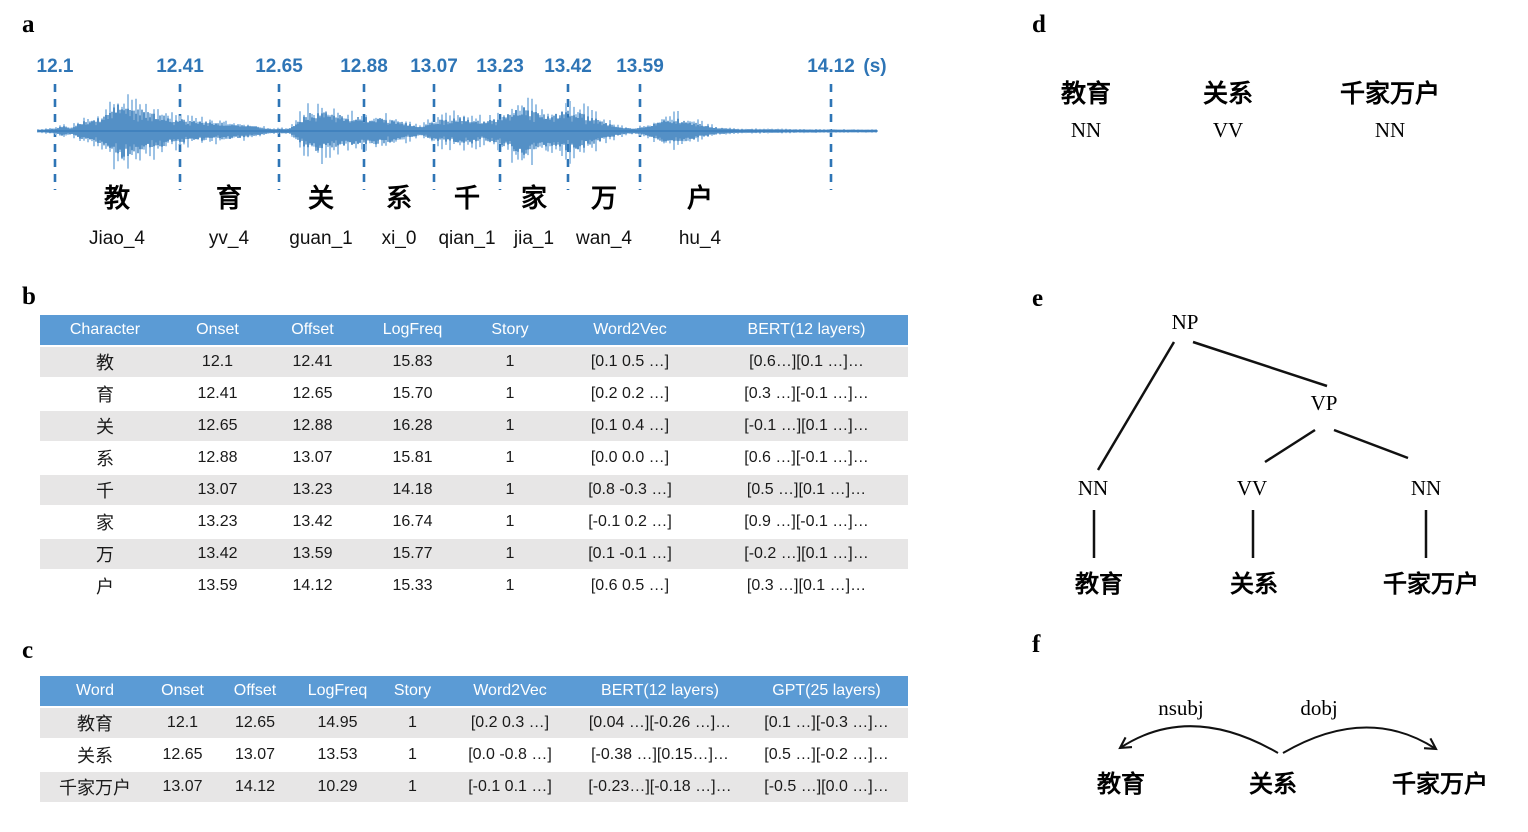 This screenshot has width=1528, height=832. What do you see at coordinates (1036, 644) in the screenshot?
I see `panel-label-f: f` at bounding box center [1036, 644].